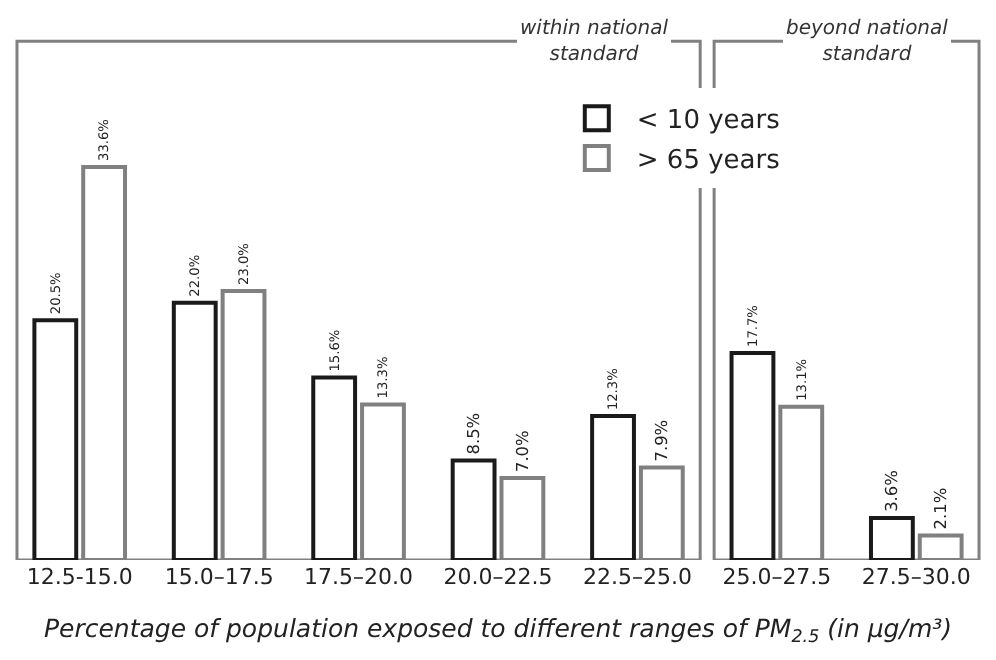 The image size is (996, 660). Describe the element at coordinates (661, 440) in the screenshot. I see `data-label: 7.9%` at that location.